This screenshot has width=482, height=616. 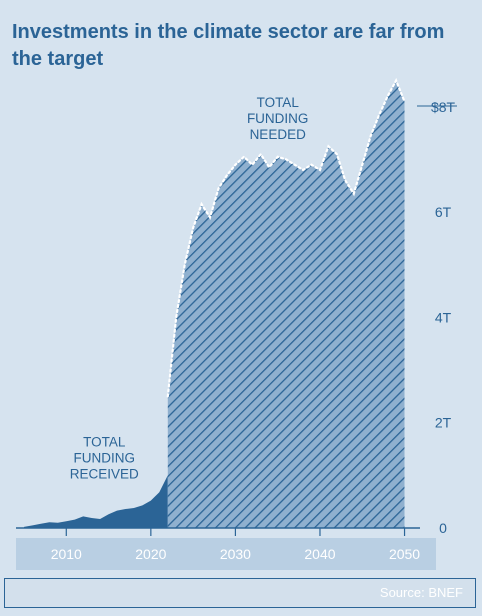 What do you see at coordinates (404, 554) in the screenshot?
I see `x-tick-label: 2050` at bounding box center [404, 554].